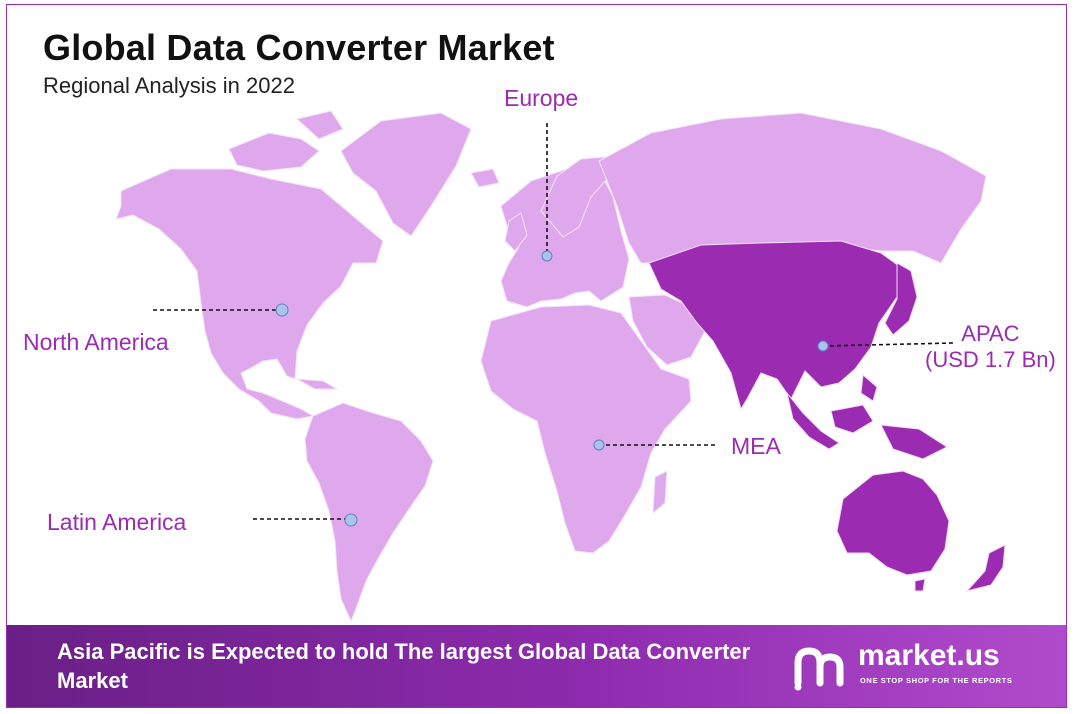  I want to click on apac-label: APAC (USD 1.7 Bn), so click(990, 347).